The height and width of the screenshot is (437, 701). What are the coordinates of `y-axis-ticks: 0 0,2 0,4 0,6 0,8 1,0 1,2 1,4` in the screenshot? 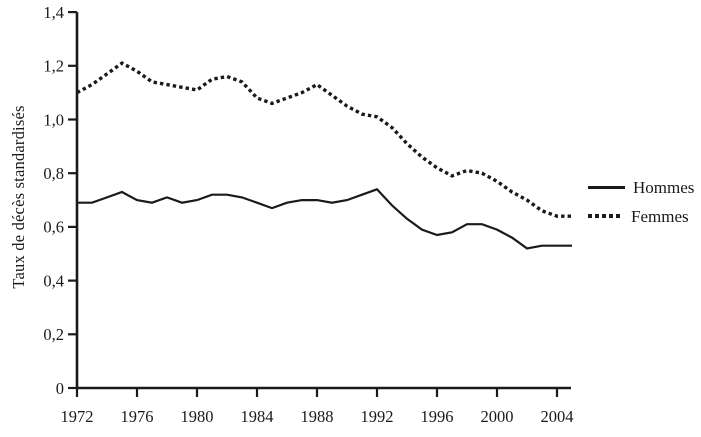 It's located at (60, 200).